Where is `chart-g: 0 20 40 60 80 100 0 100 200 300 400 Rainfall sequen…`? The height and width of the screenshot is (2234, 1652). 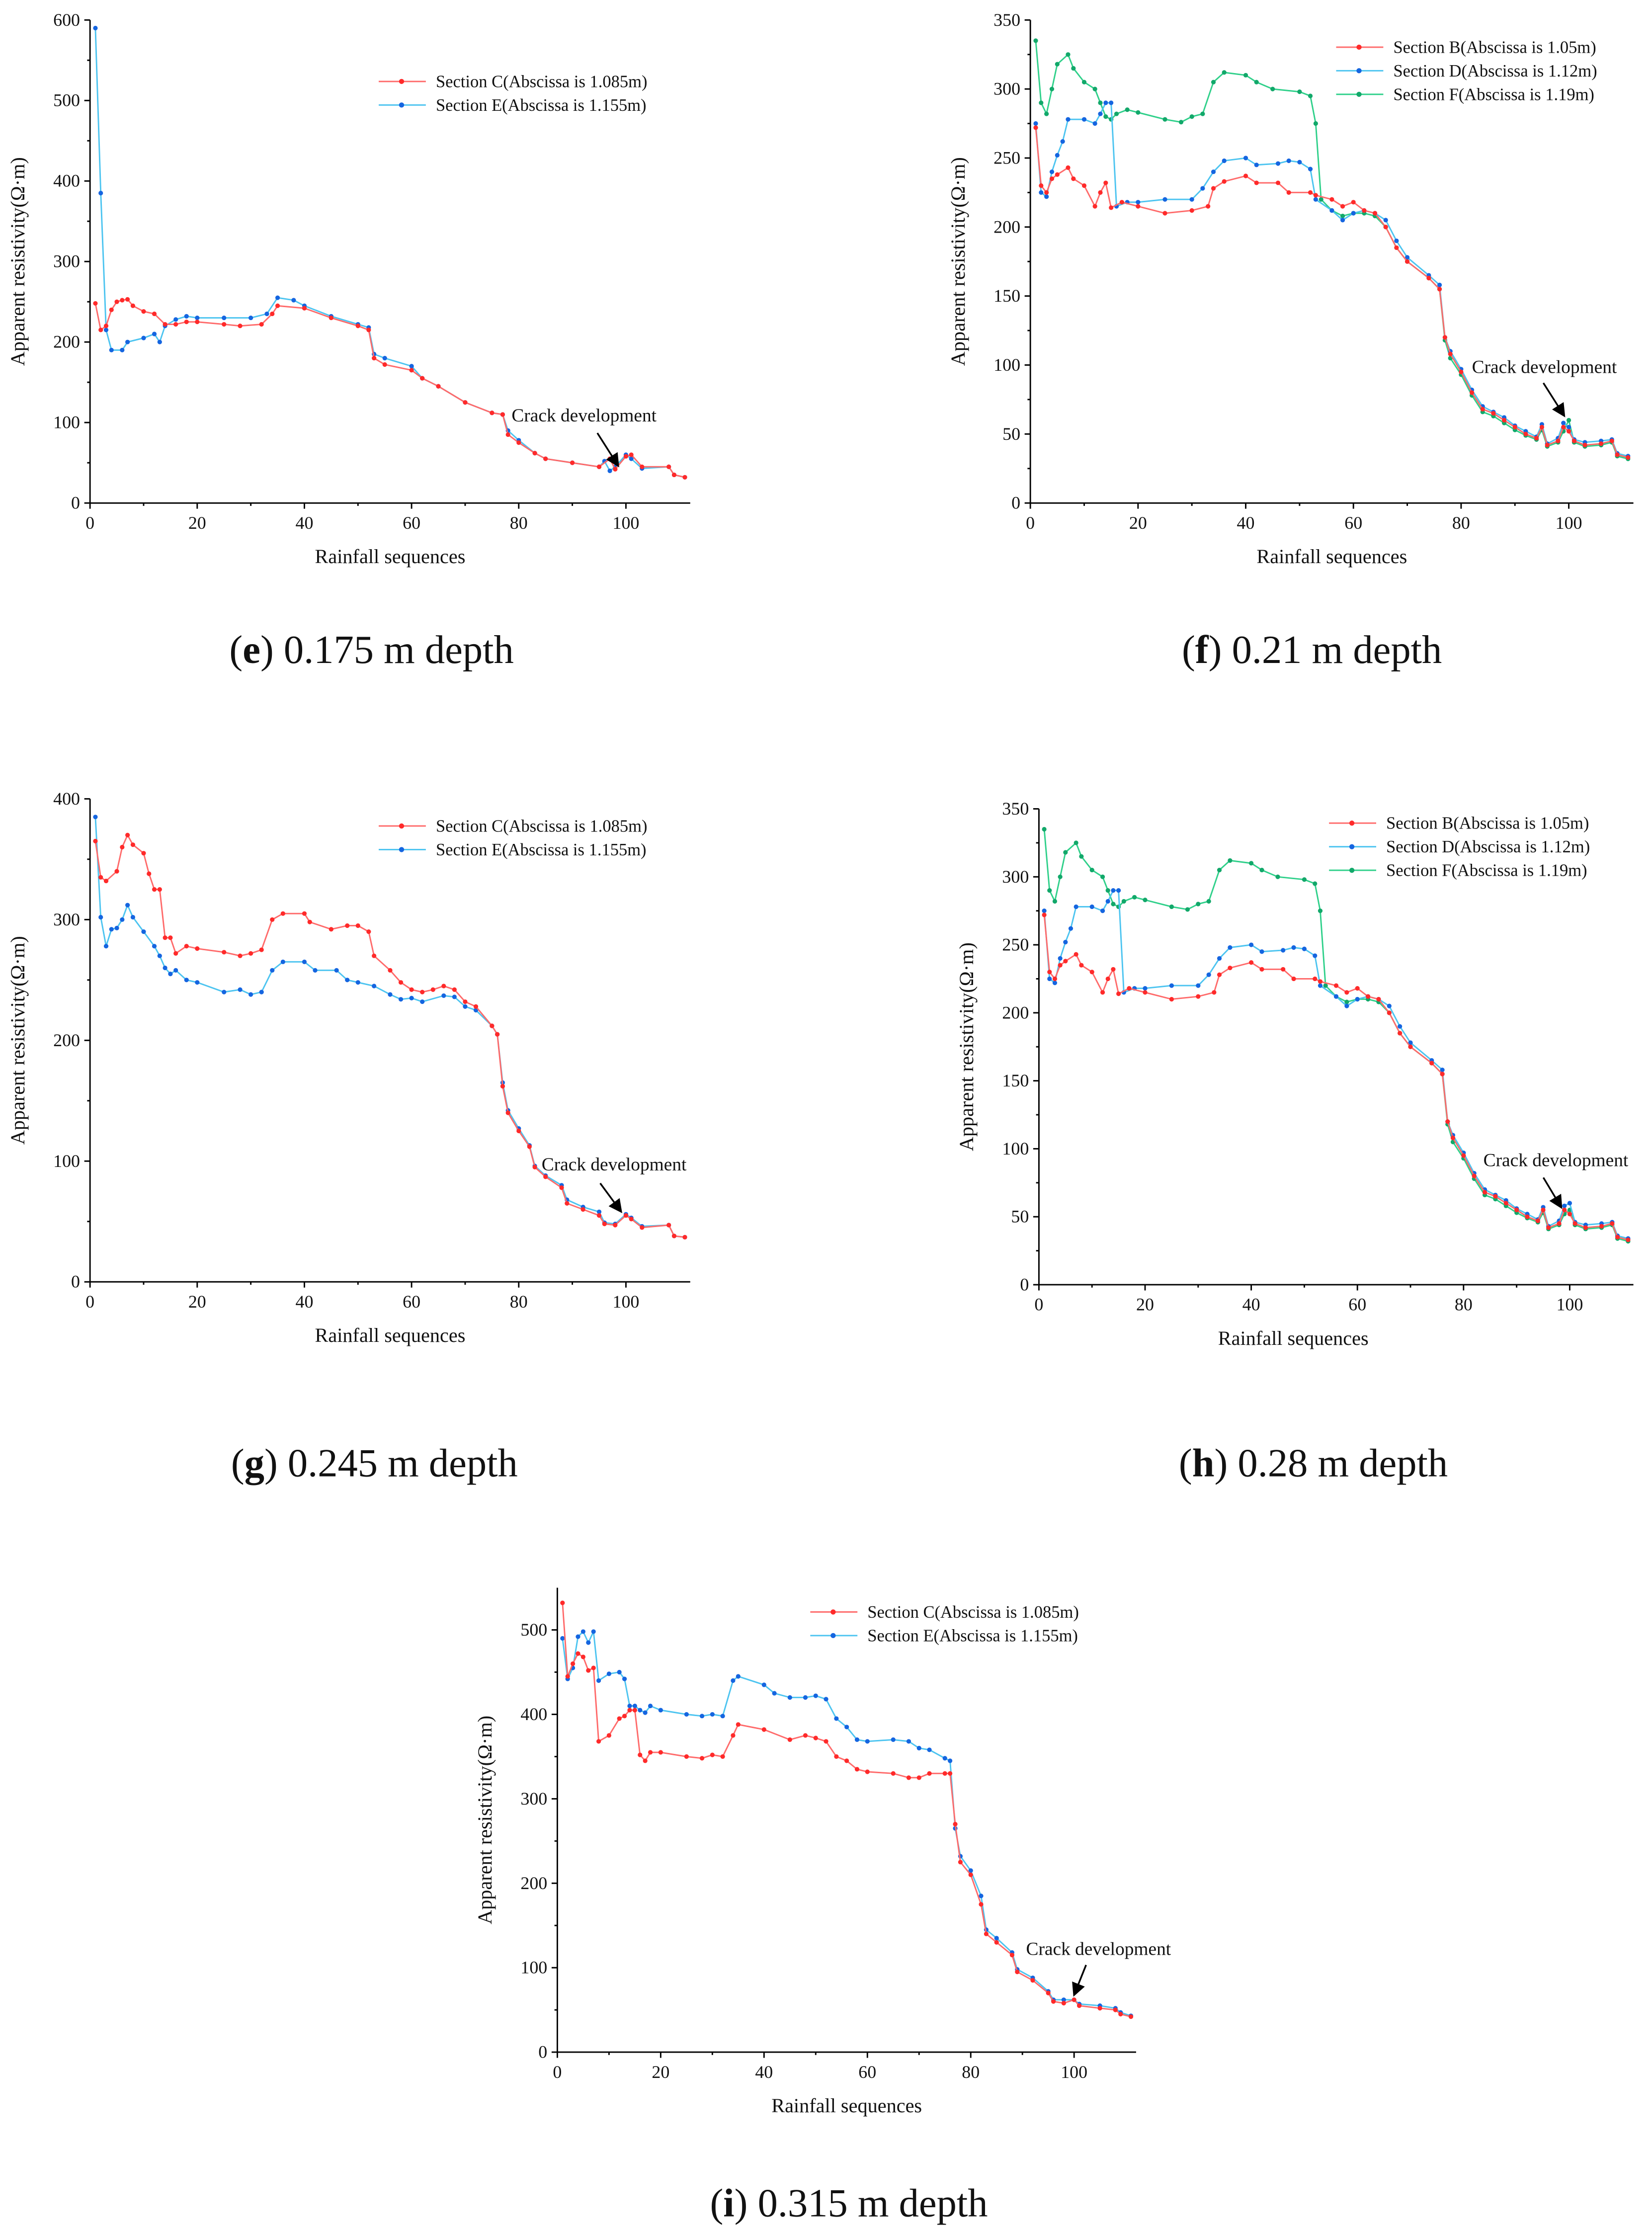
chart-g: 0 20 40 60 80 100 0 100 200 300 400 Rainfall sequen… is located at coordinates (348, 1068).